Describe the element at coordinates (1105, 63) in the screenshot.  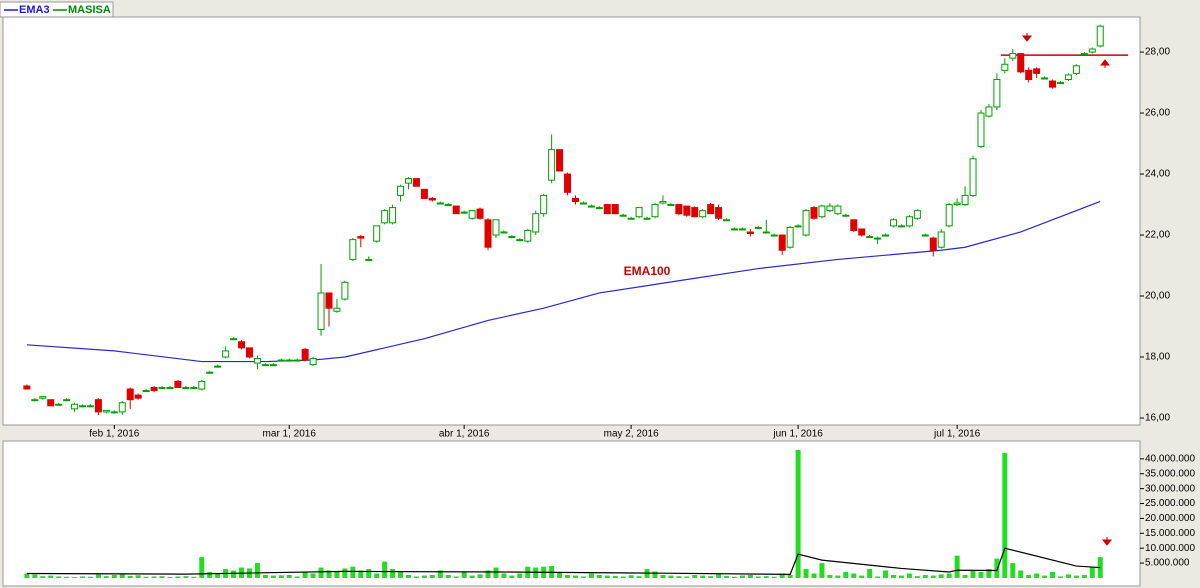
I see `arrow-up` at that location.